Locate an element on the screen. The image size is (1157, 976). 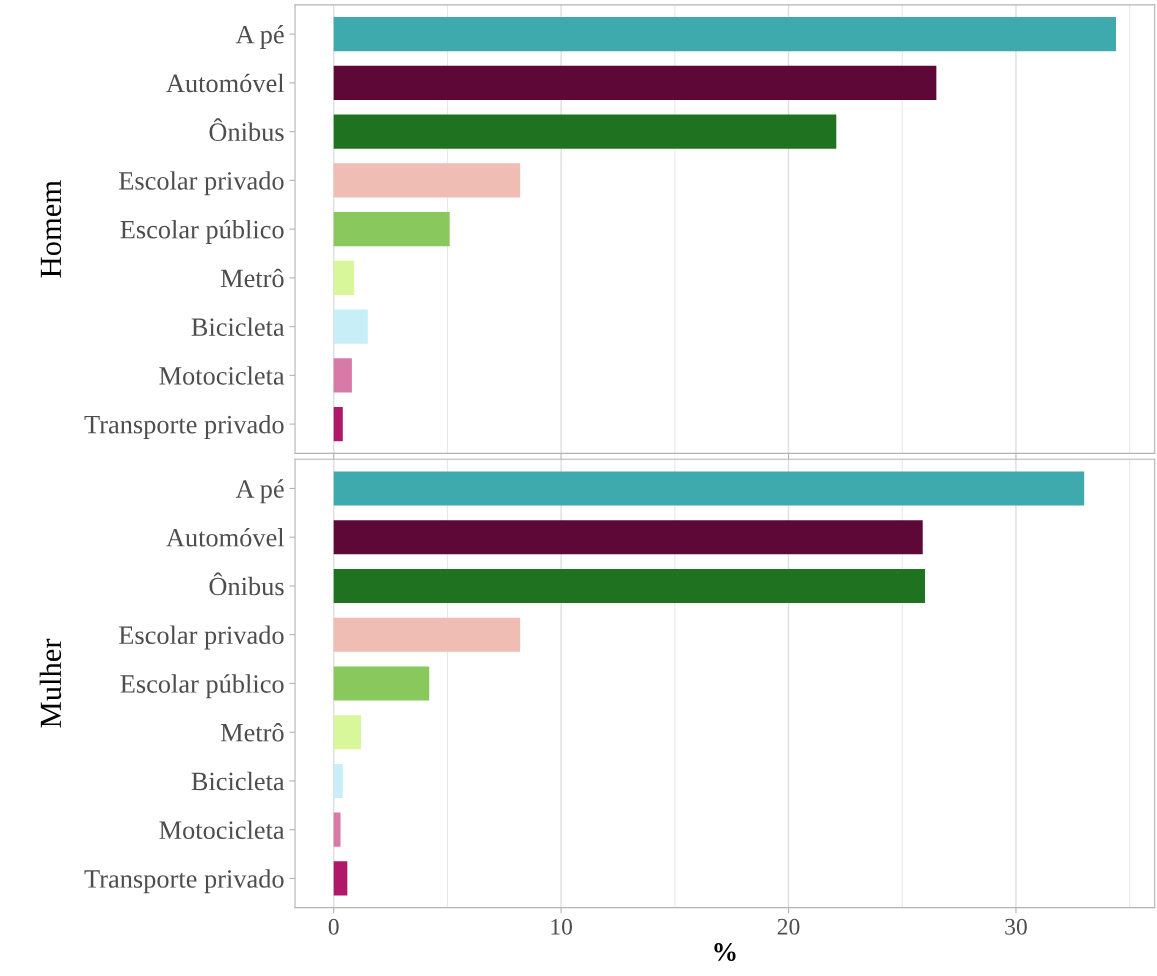
x-tick-label: 0 is located at coordinates (333, 926).